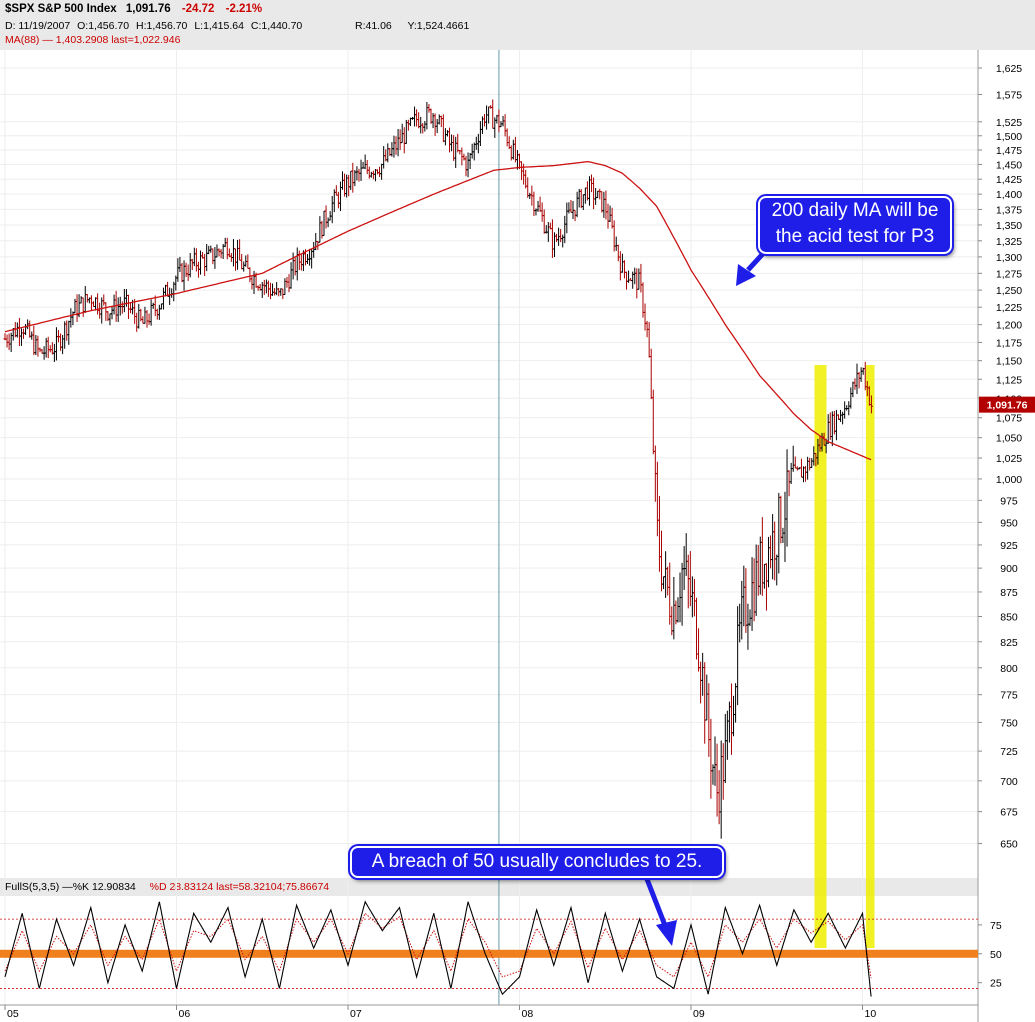  Describe the element at coordinates (1009, 813) in the screenshot. I see `y-tick-label: 675` at that location.